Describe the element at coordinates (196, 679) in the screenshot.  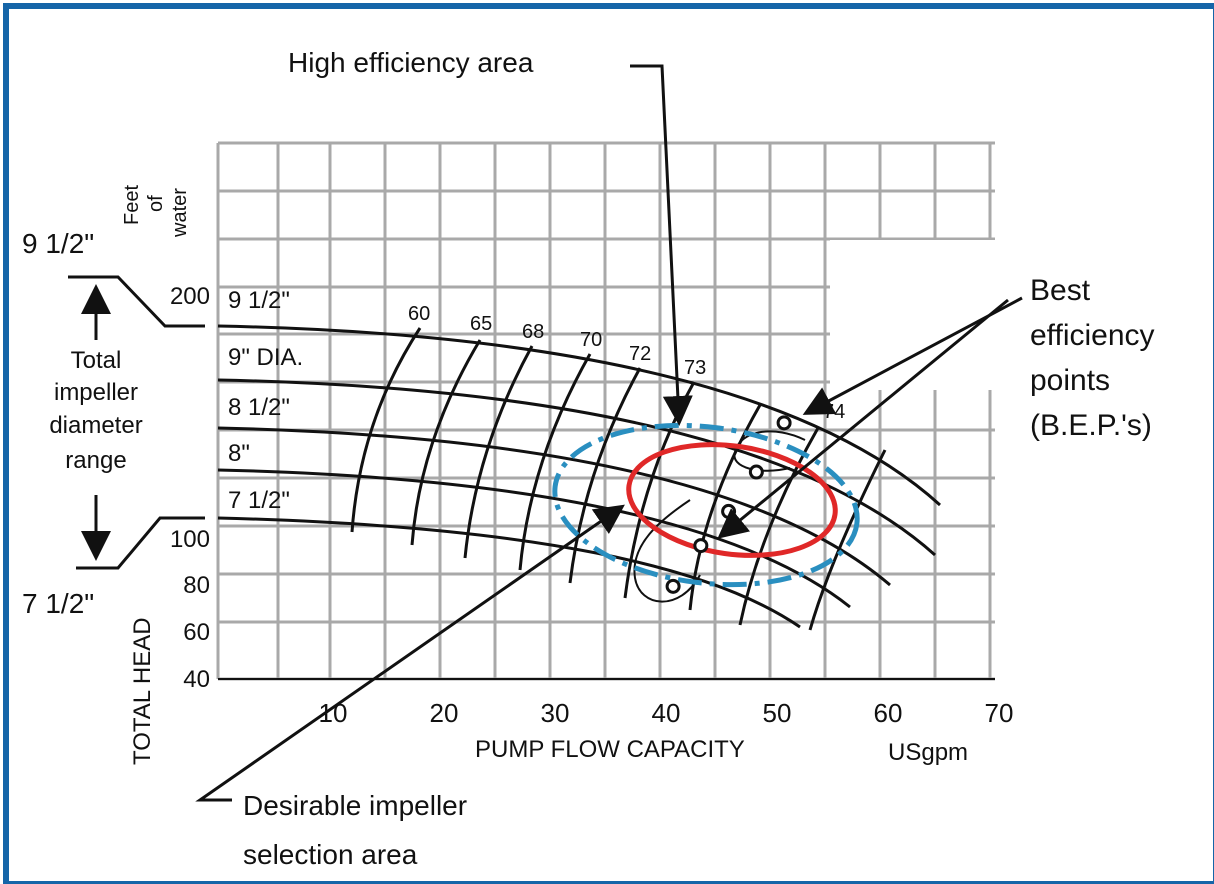
I see `y-tick-label-40: 40` at that location.